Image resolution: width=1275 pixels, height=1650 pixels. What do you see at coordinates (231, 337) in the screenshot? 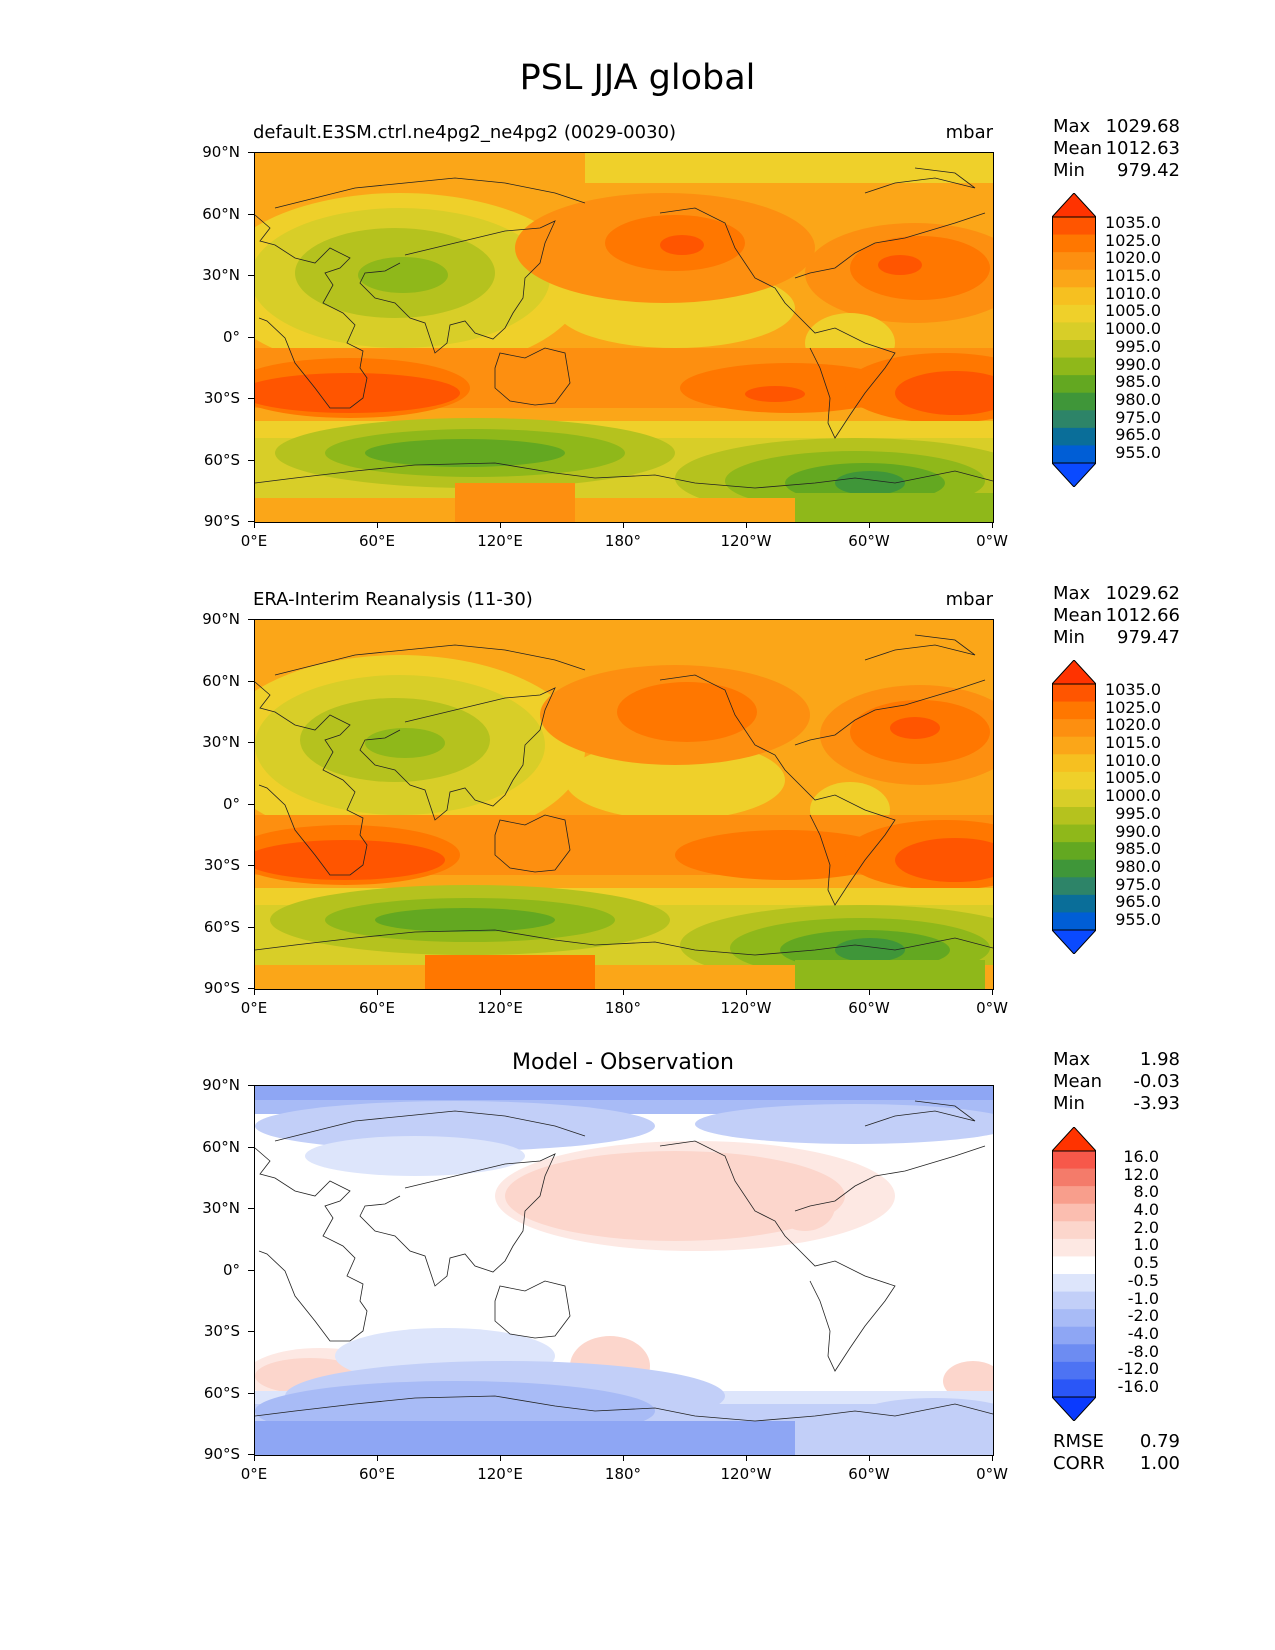
I see `lat-tick: 0°` at bounding box center [231, 337].